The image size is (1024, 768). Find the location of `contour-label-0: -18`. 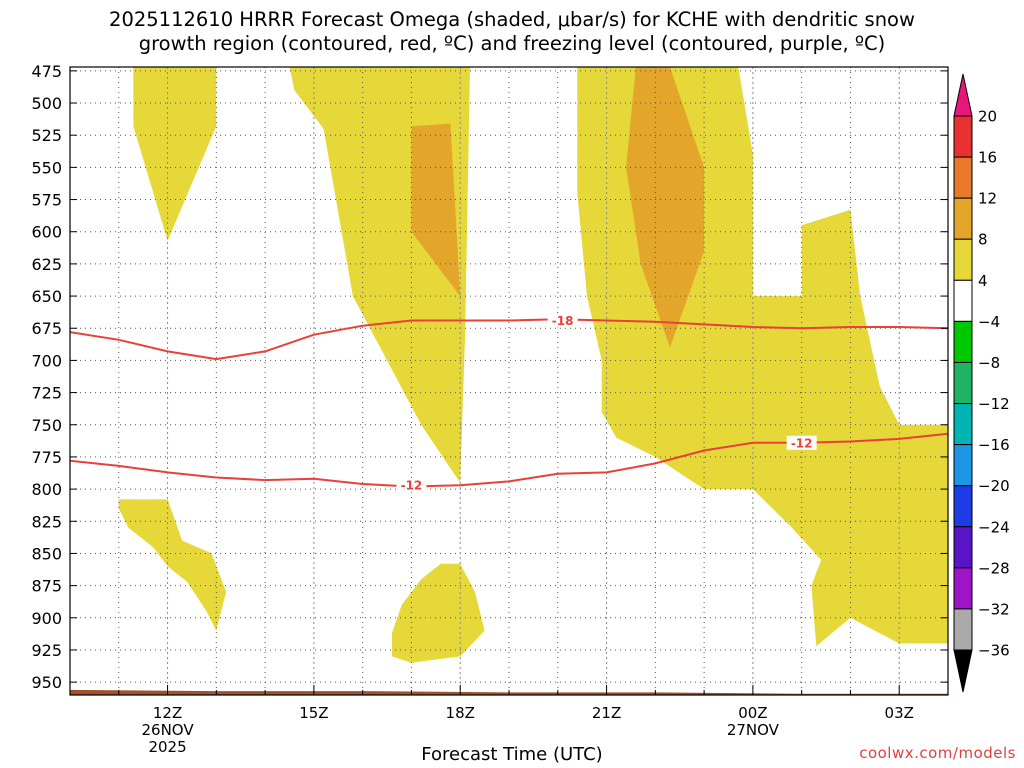

contour-label-0: -18 is located at coordinates (563, 321).